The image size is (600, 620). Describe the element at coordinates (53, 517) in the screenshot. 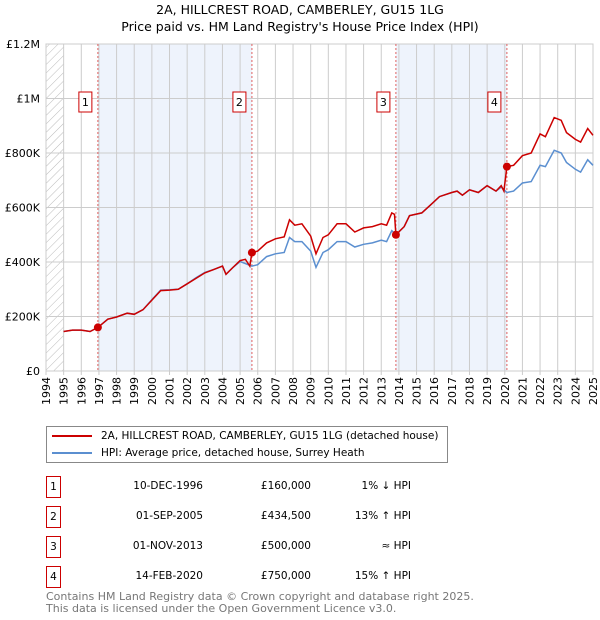

I see `sale-badge: 2` at that location.